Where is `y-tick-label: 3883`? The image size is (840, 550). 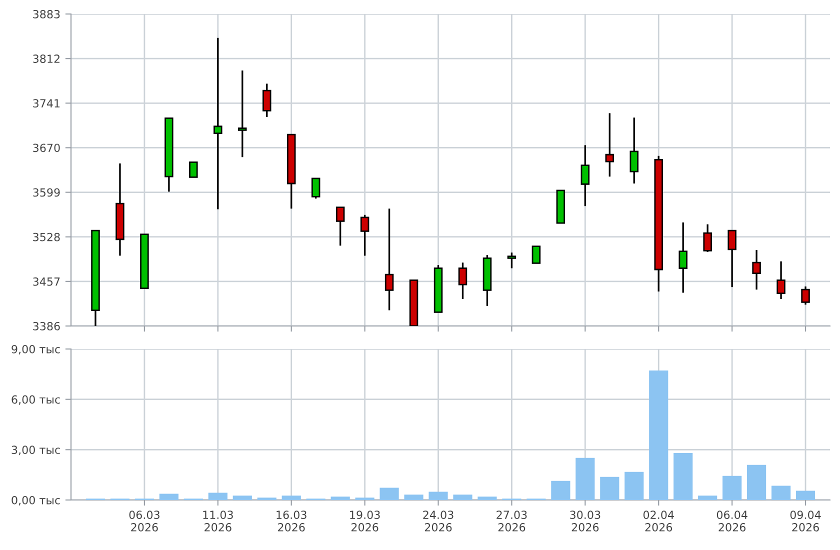
y-tick-label: 3883 is located at coordinates (46, 14).